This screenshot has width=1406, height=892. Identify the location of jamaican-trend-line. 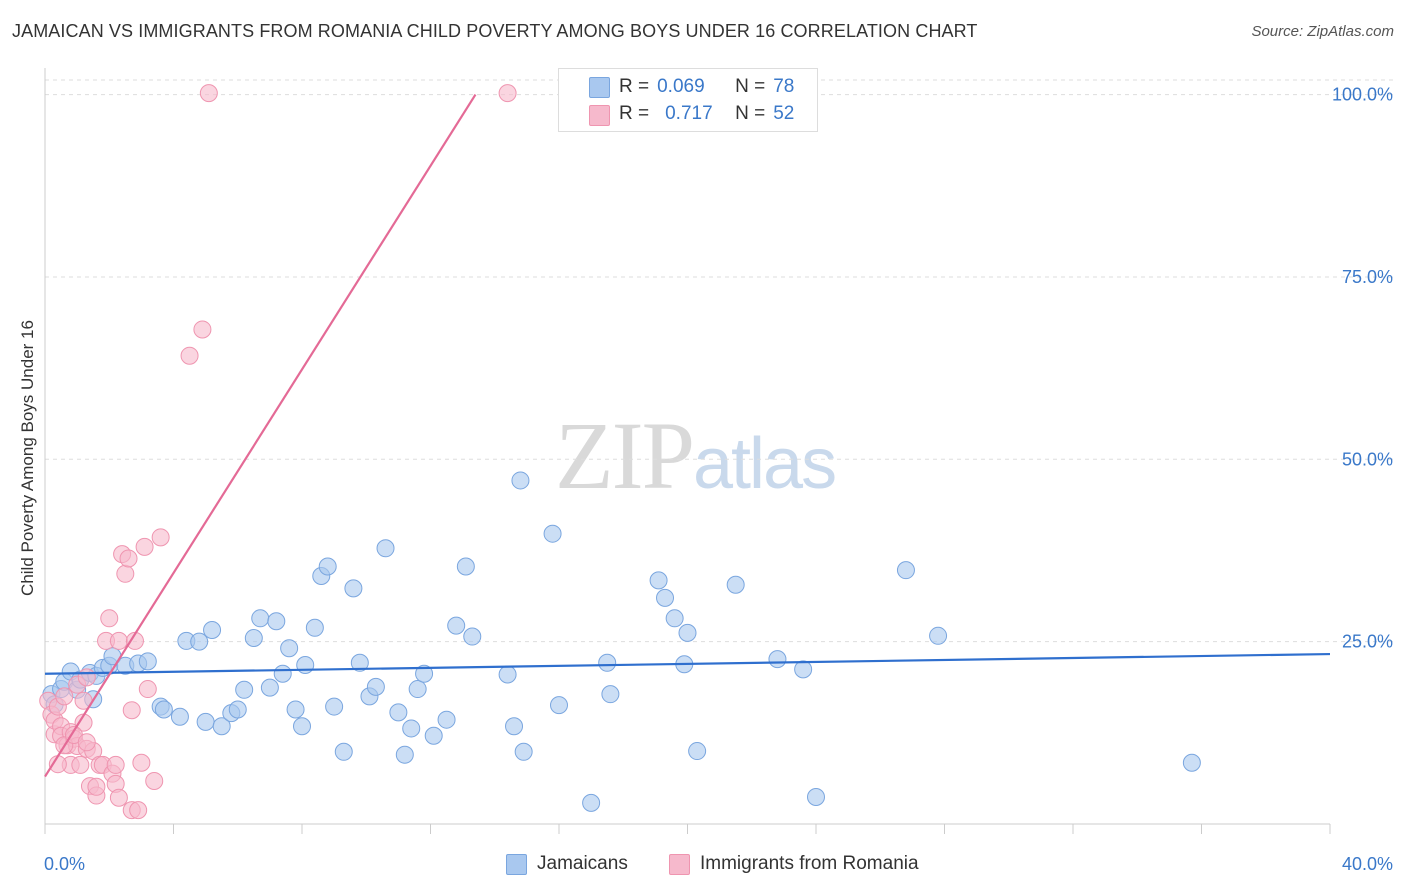
(687, 663).